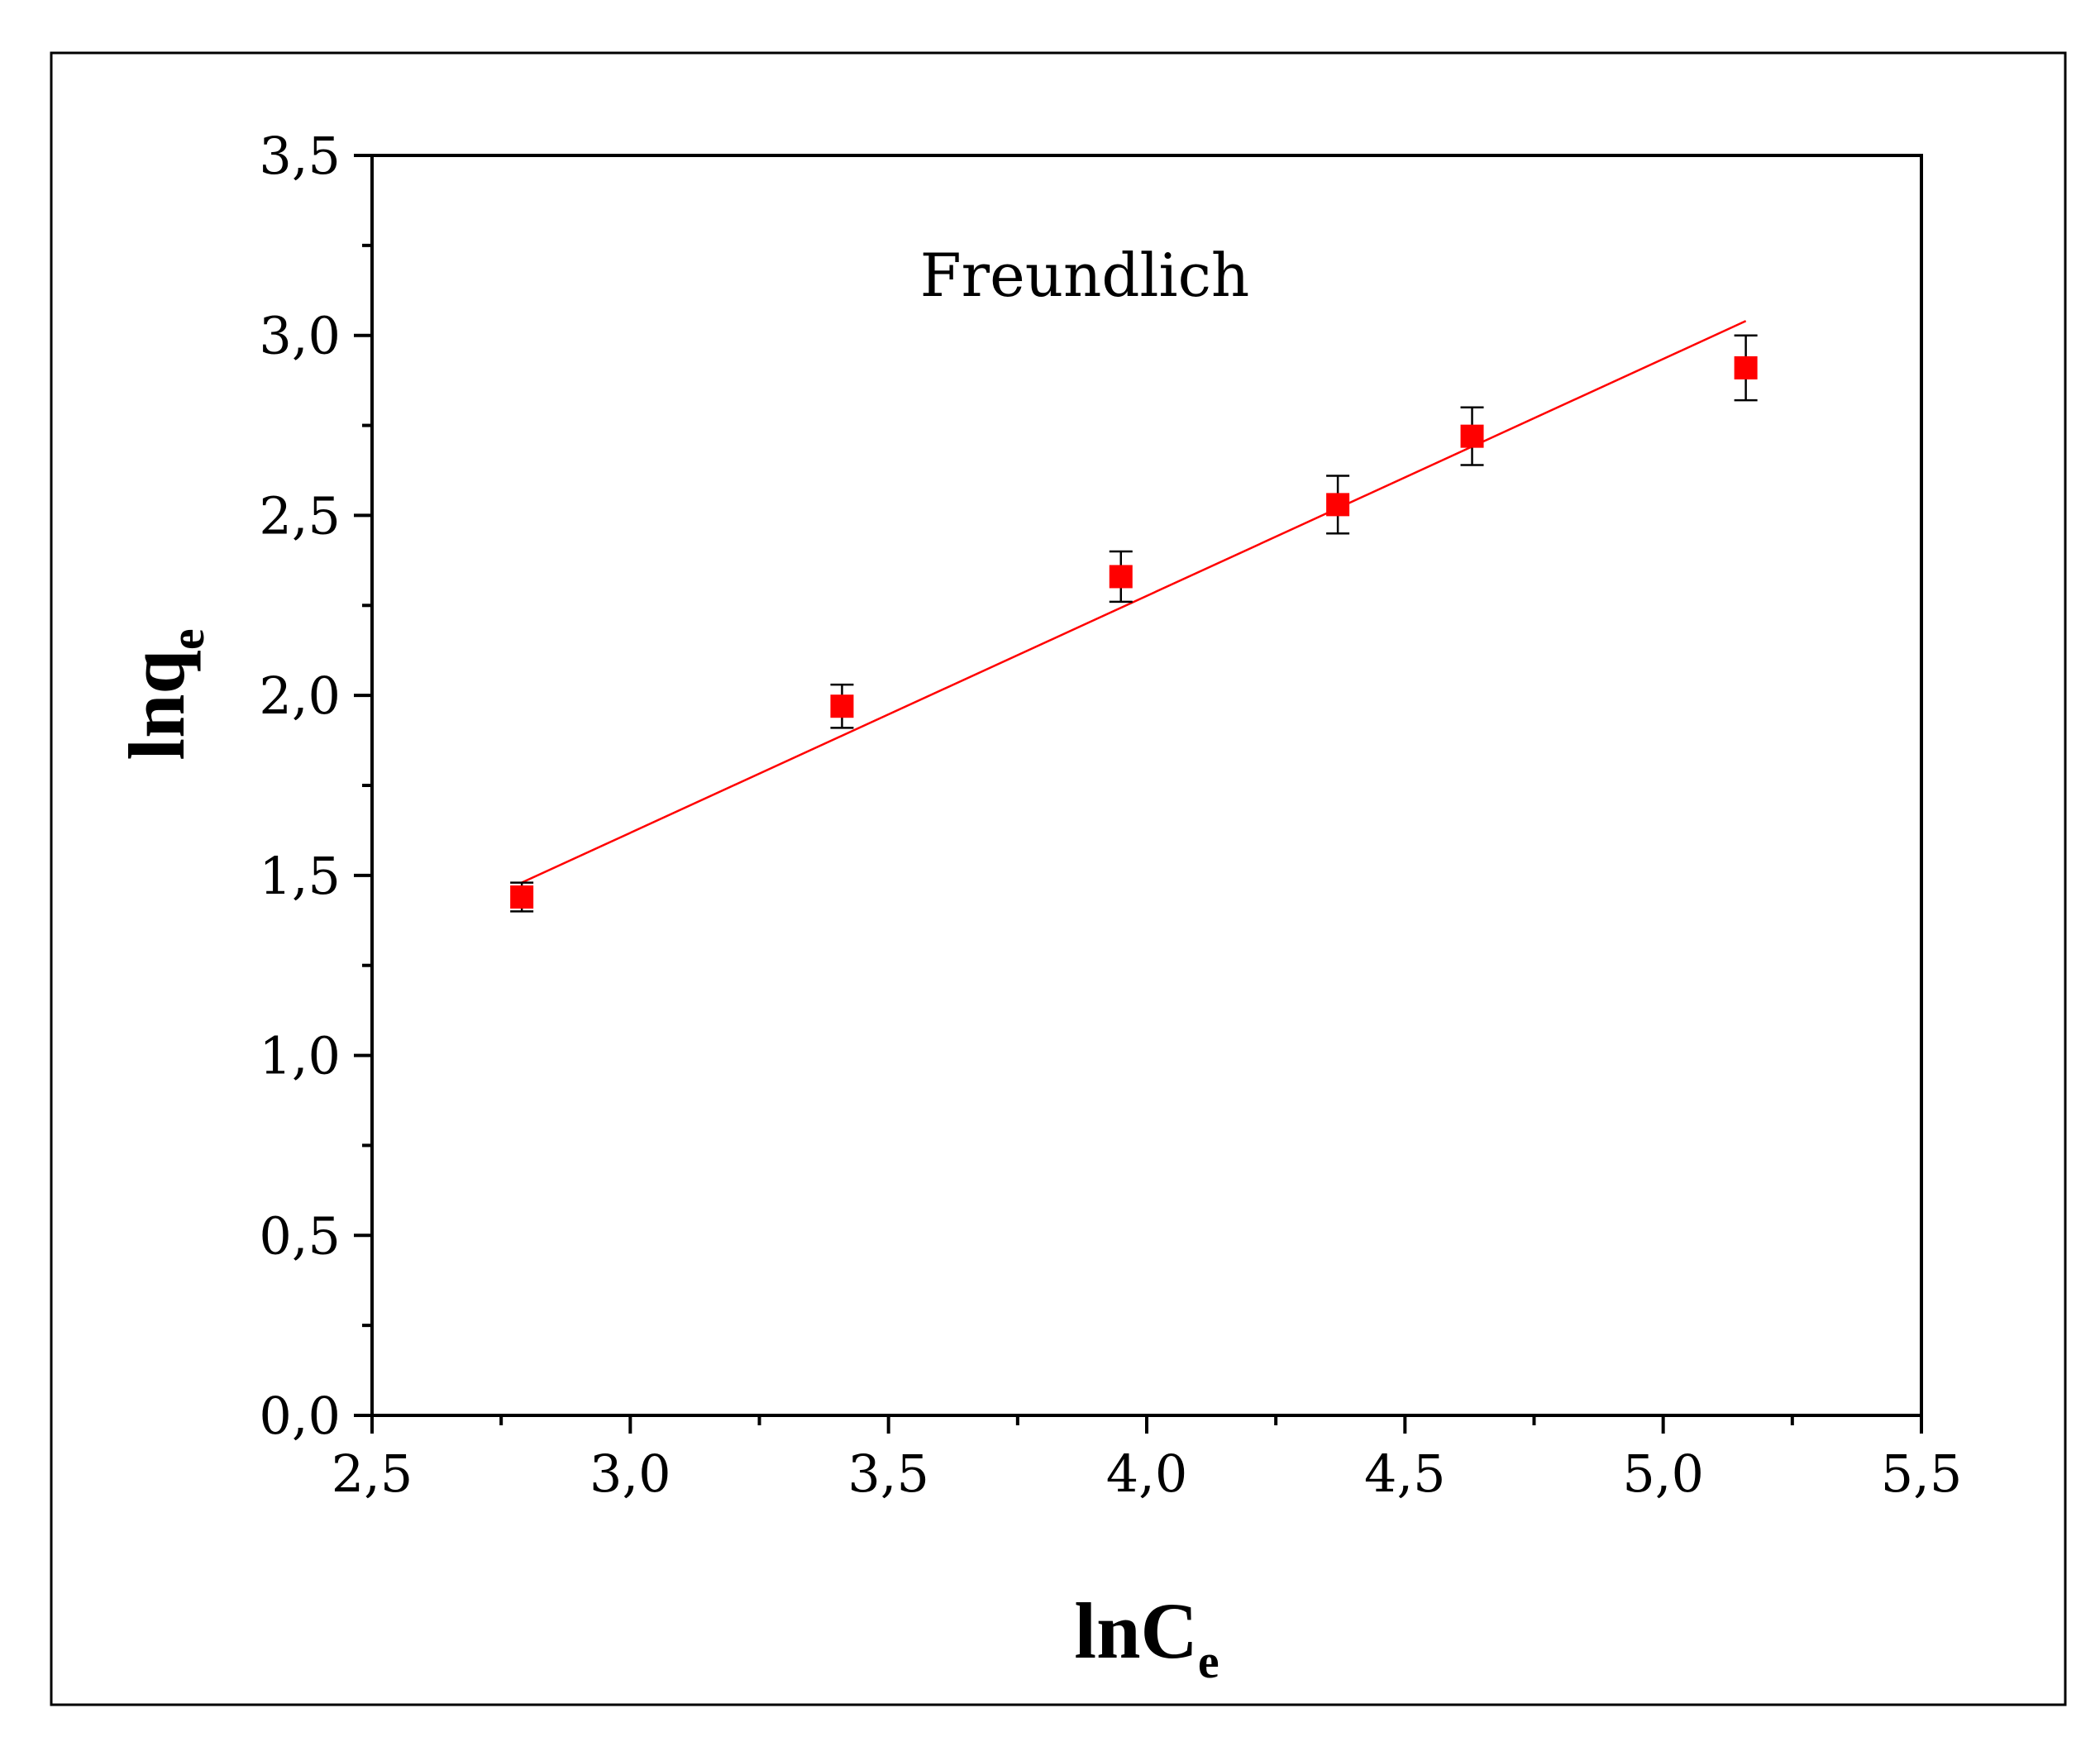 This screenshot has width=2100, height=1756. I want to click on x-axis-ticks: 2,5 3,0 3,5 4,0 4,5 5,0 5,5, so click(1147, 1459).